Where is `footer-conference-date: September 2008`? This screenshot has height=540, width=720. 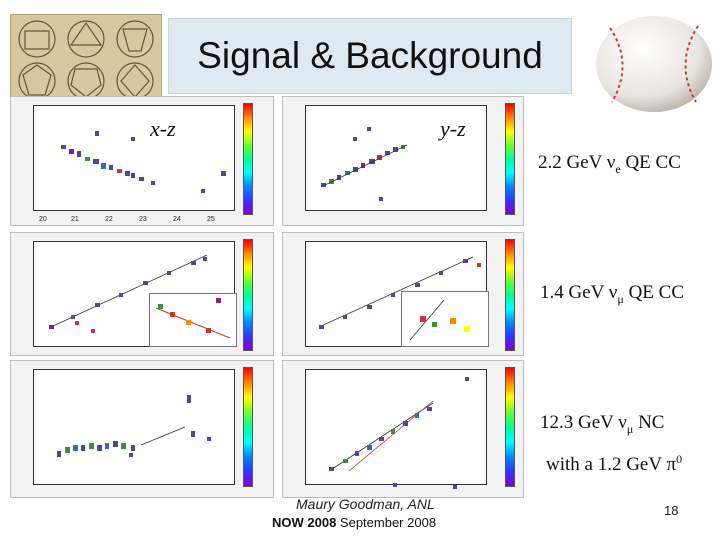 footer-conference-date: September 2008 is located at coordinates (386, 522).